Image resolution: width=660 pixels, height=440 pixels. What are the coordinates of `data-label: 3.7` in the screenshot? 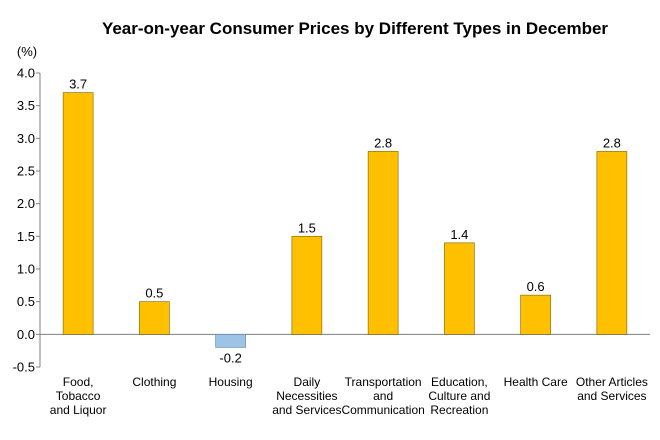 It's located at (78, 84).